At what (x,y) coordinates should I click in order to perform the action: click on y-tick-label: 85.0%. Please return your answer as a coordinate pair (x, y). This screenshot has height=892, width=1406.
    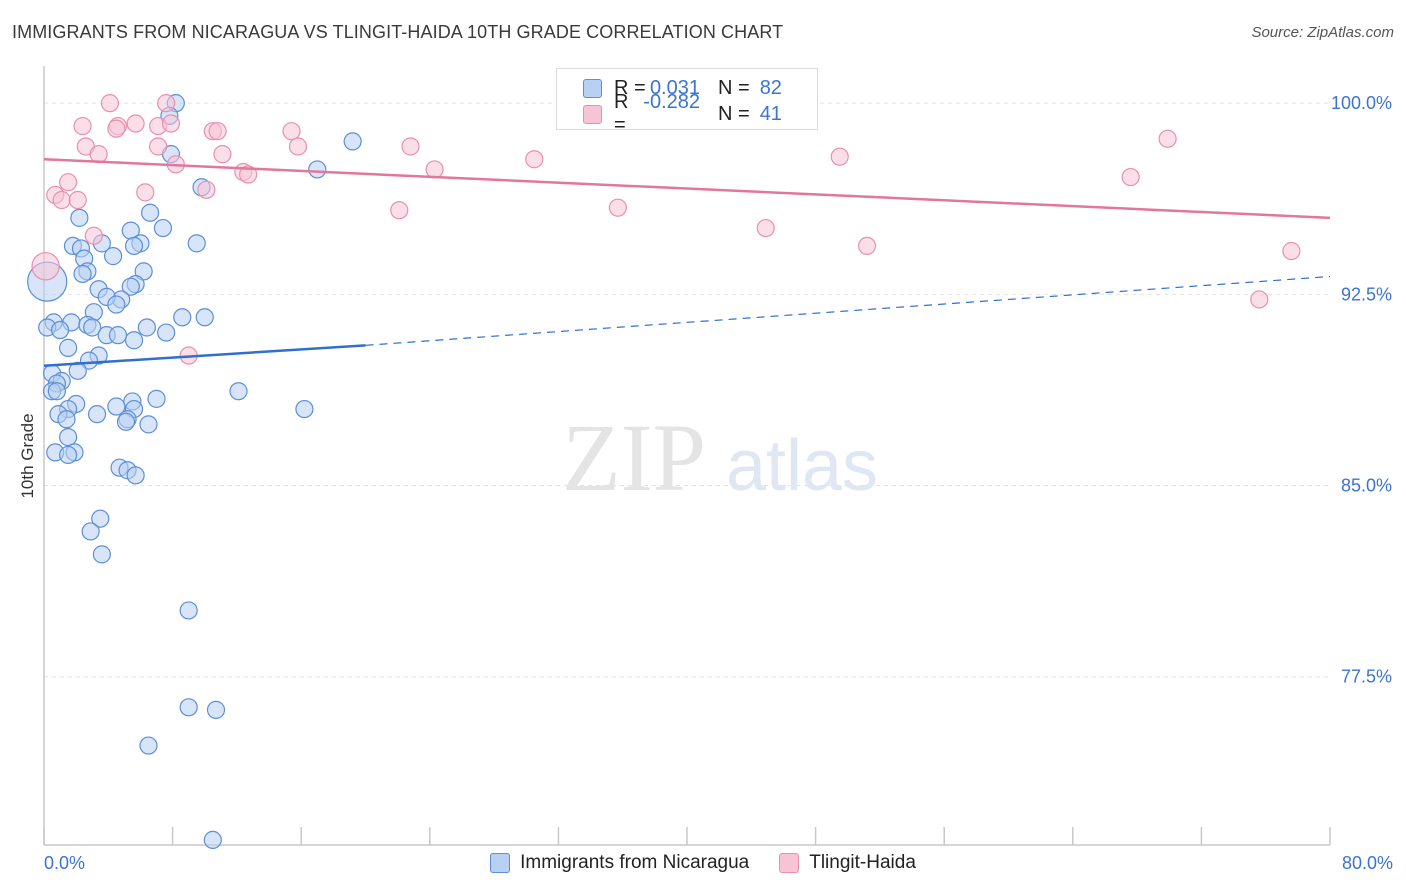
    Looking at the image, I should click on (1366, 486).